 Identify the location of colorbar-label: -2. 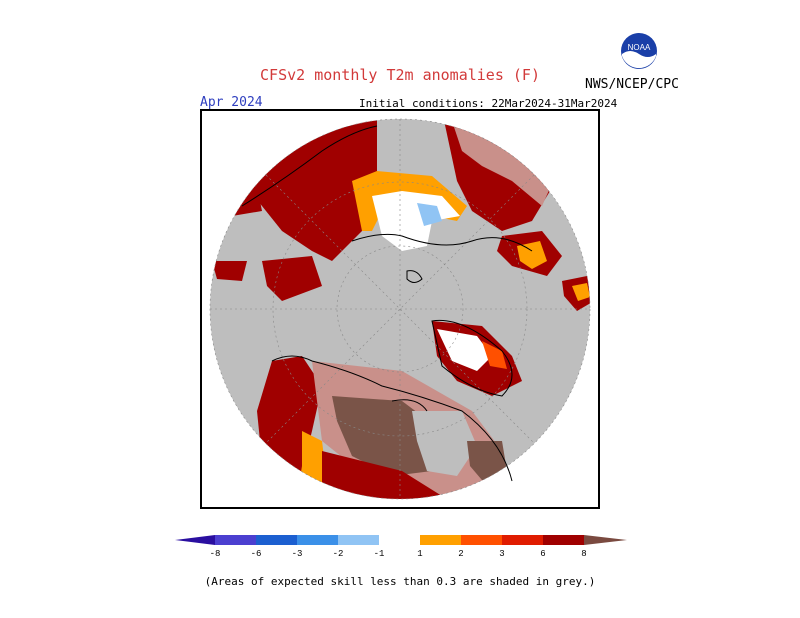
(338, 554).